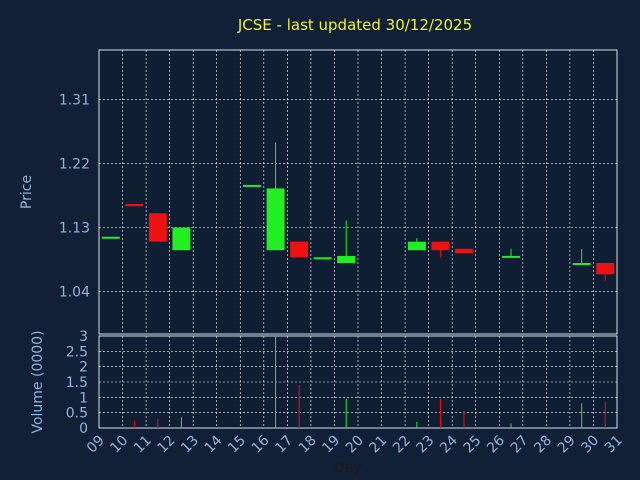 The image size is (640, 480). I want to click on day-tick-label: 21, so click(378, 445).